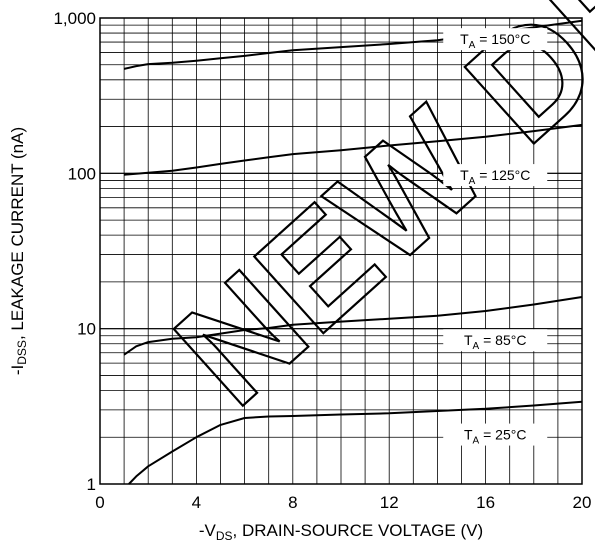  I want to click on y-axis-label: -IDSS, LEAKAGE CURRENT (nA), so click(18, 251).